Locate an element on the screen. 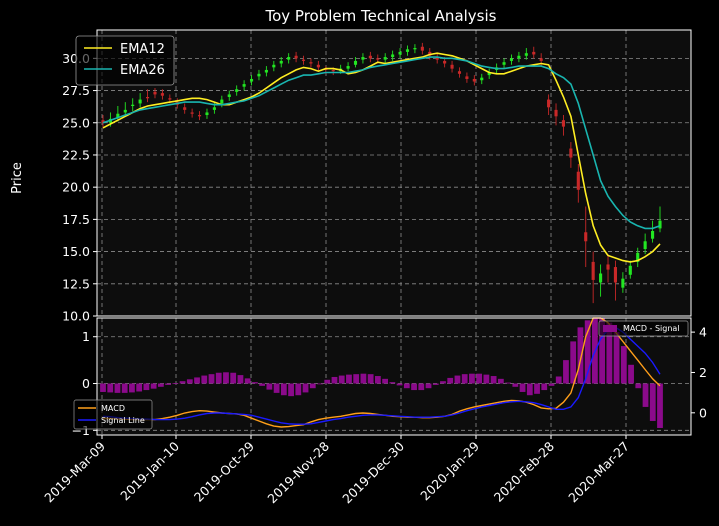  chart-title: Toy Problem Technical Analysis is located at coordinates (381, 16).